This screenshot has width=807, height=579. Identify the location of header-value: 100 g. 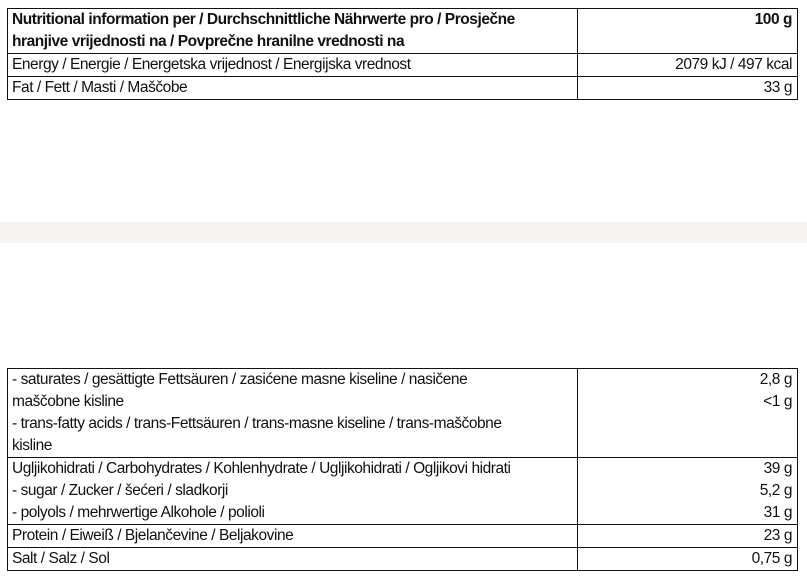
(687, 31).